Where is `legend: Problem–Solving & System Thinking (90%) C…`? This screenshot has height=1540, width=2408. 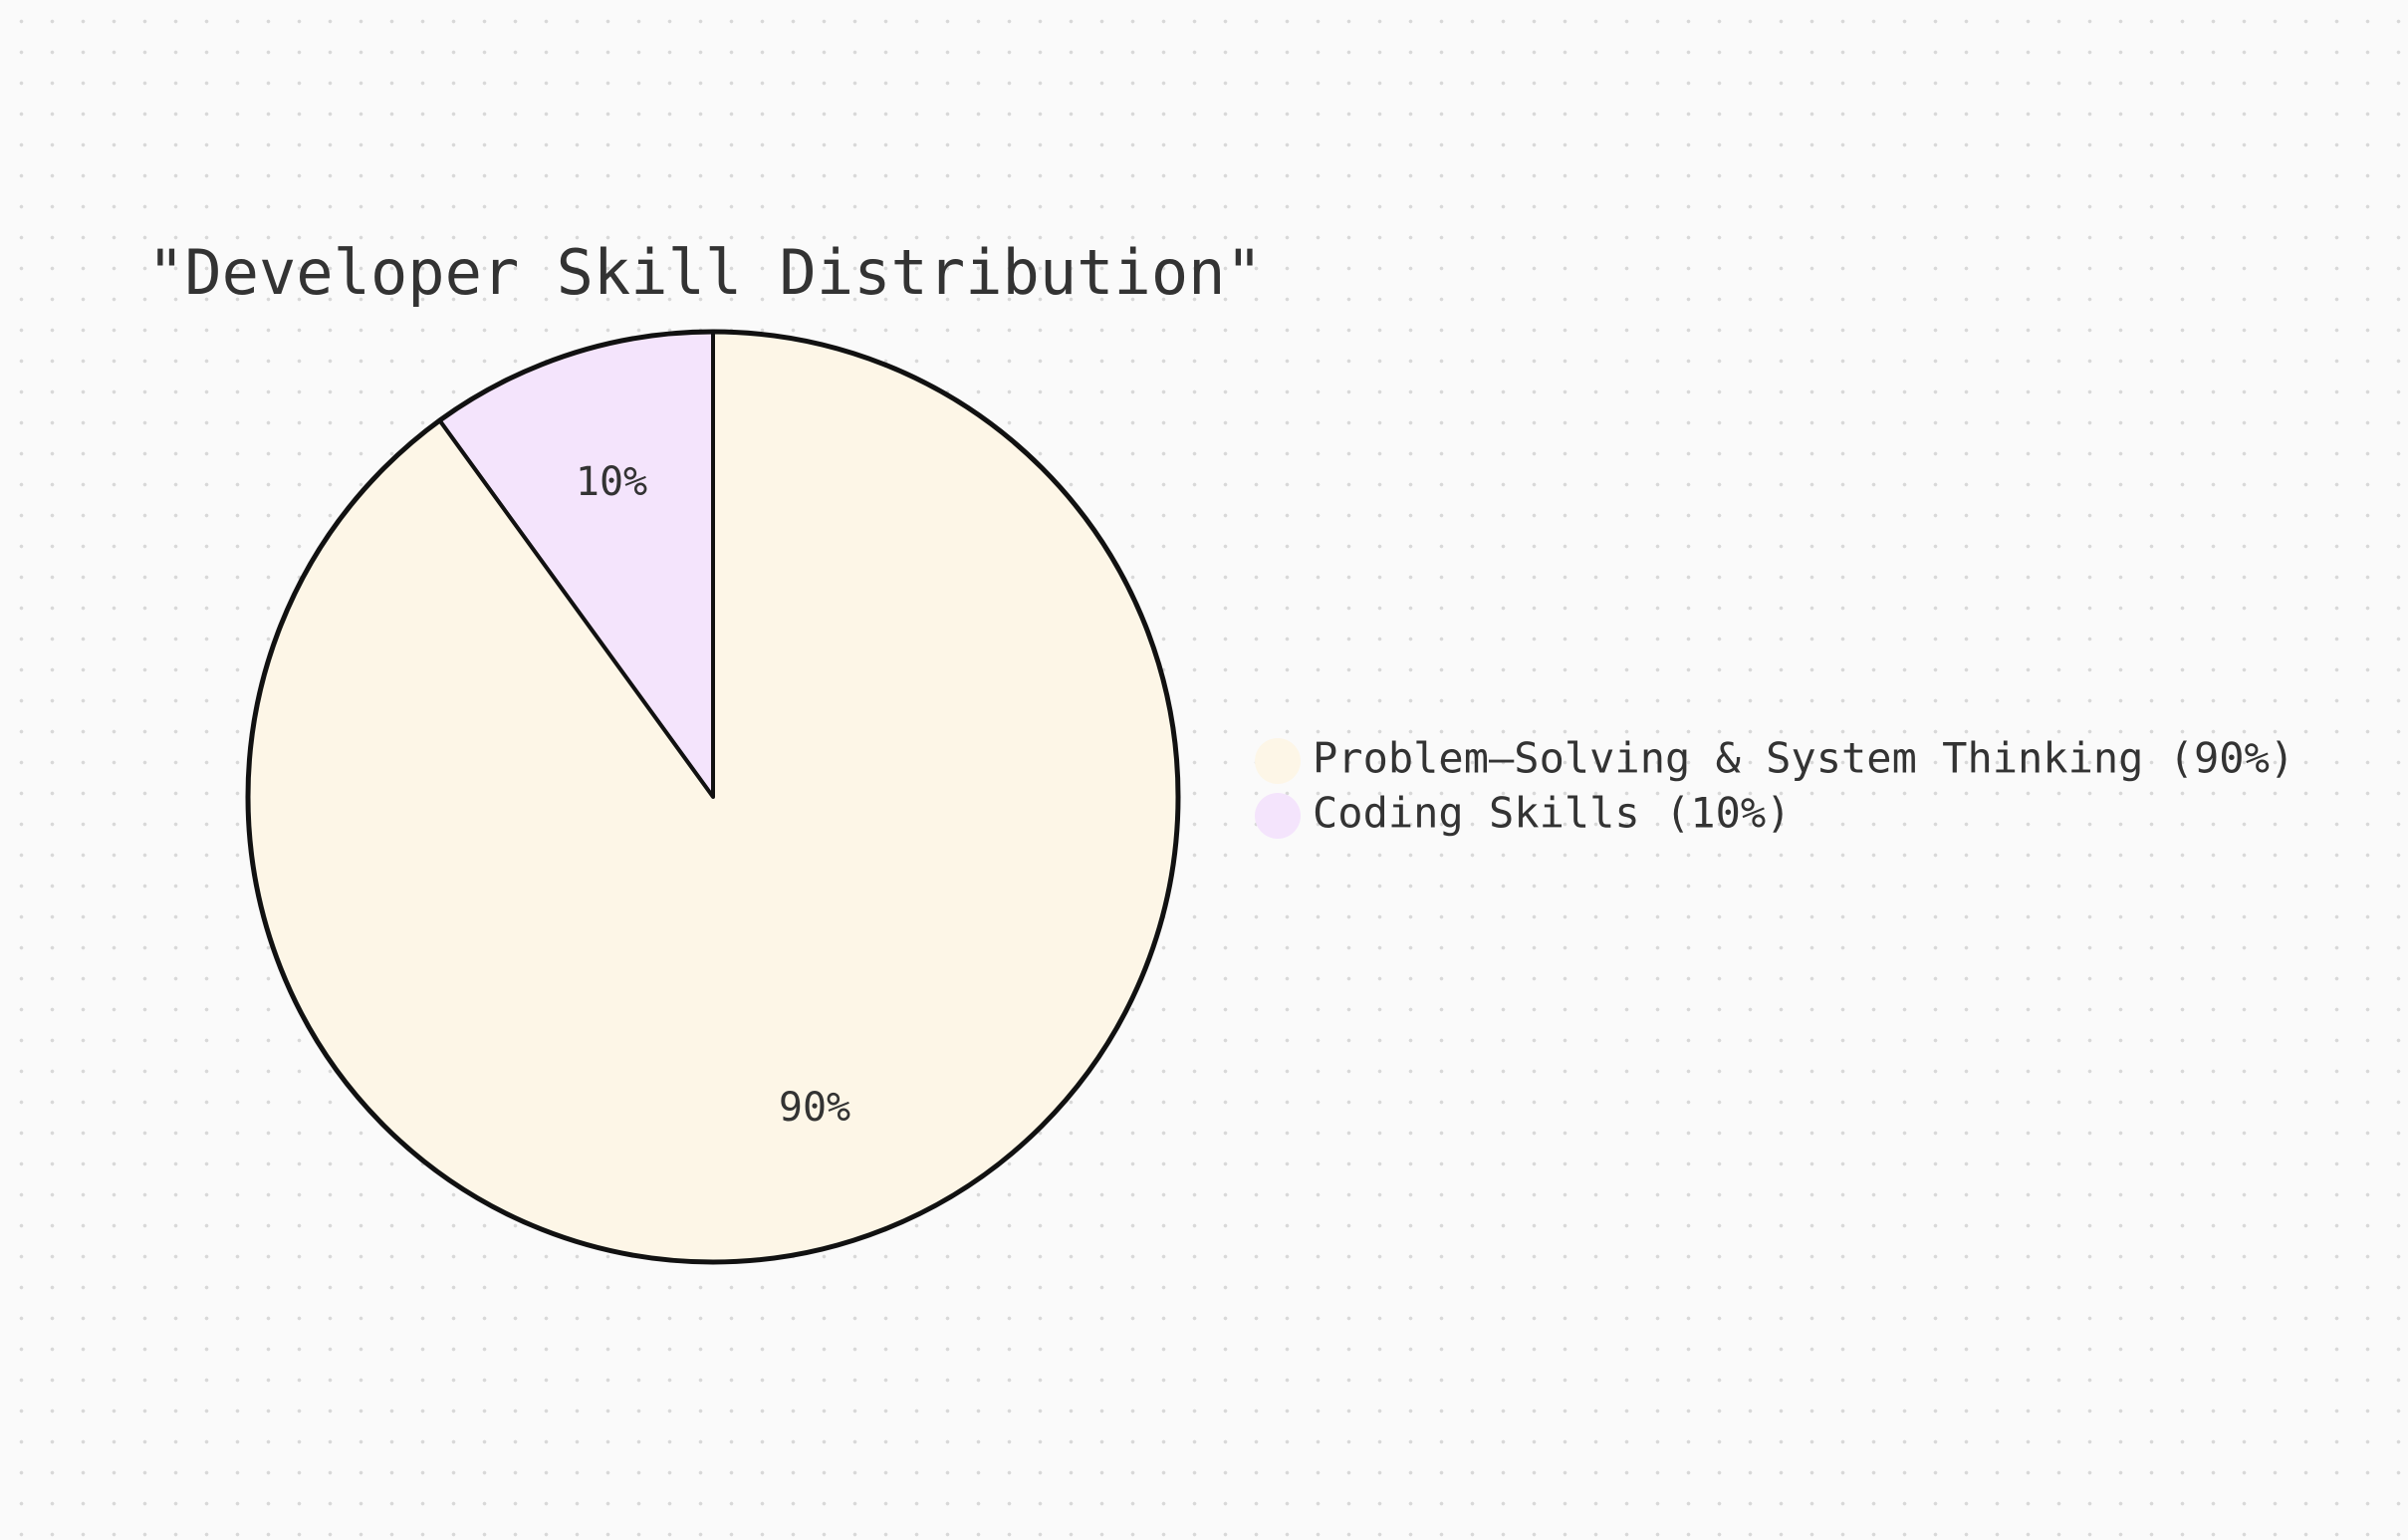 legend: Problem–Solving & System Thinking (90%) C… is located at coordinates (1774, 786).